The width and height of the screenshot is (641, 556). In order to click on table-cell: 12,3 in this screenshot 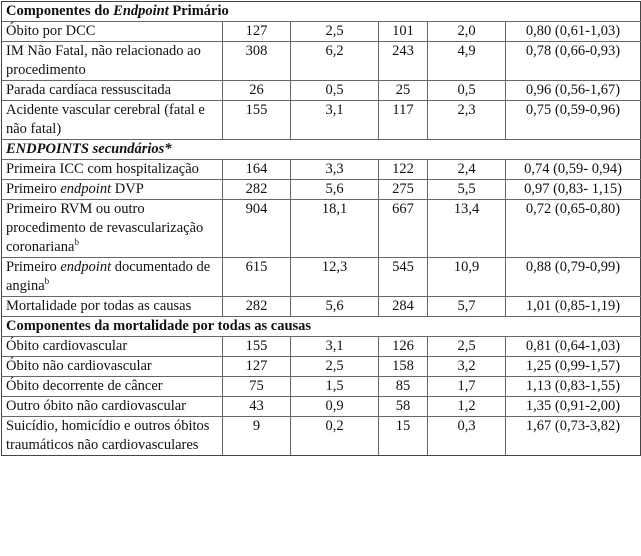, I will do `click(334, 277)`.